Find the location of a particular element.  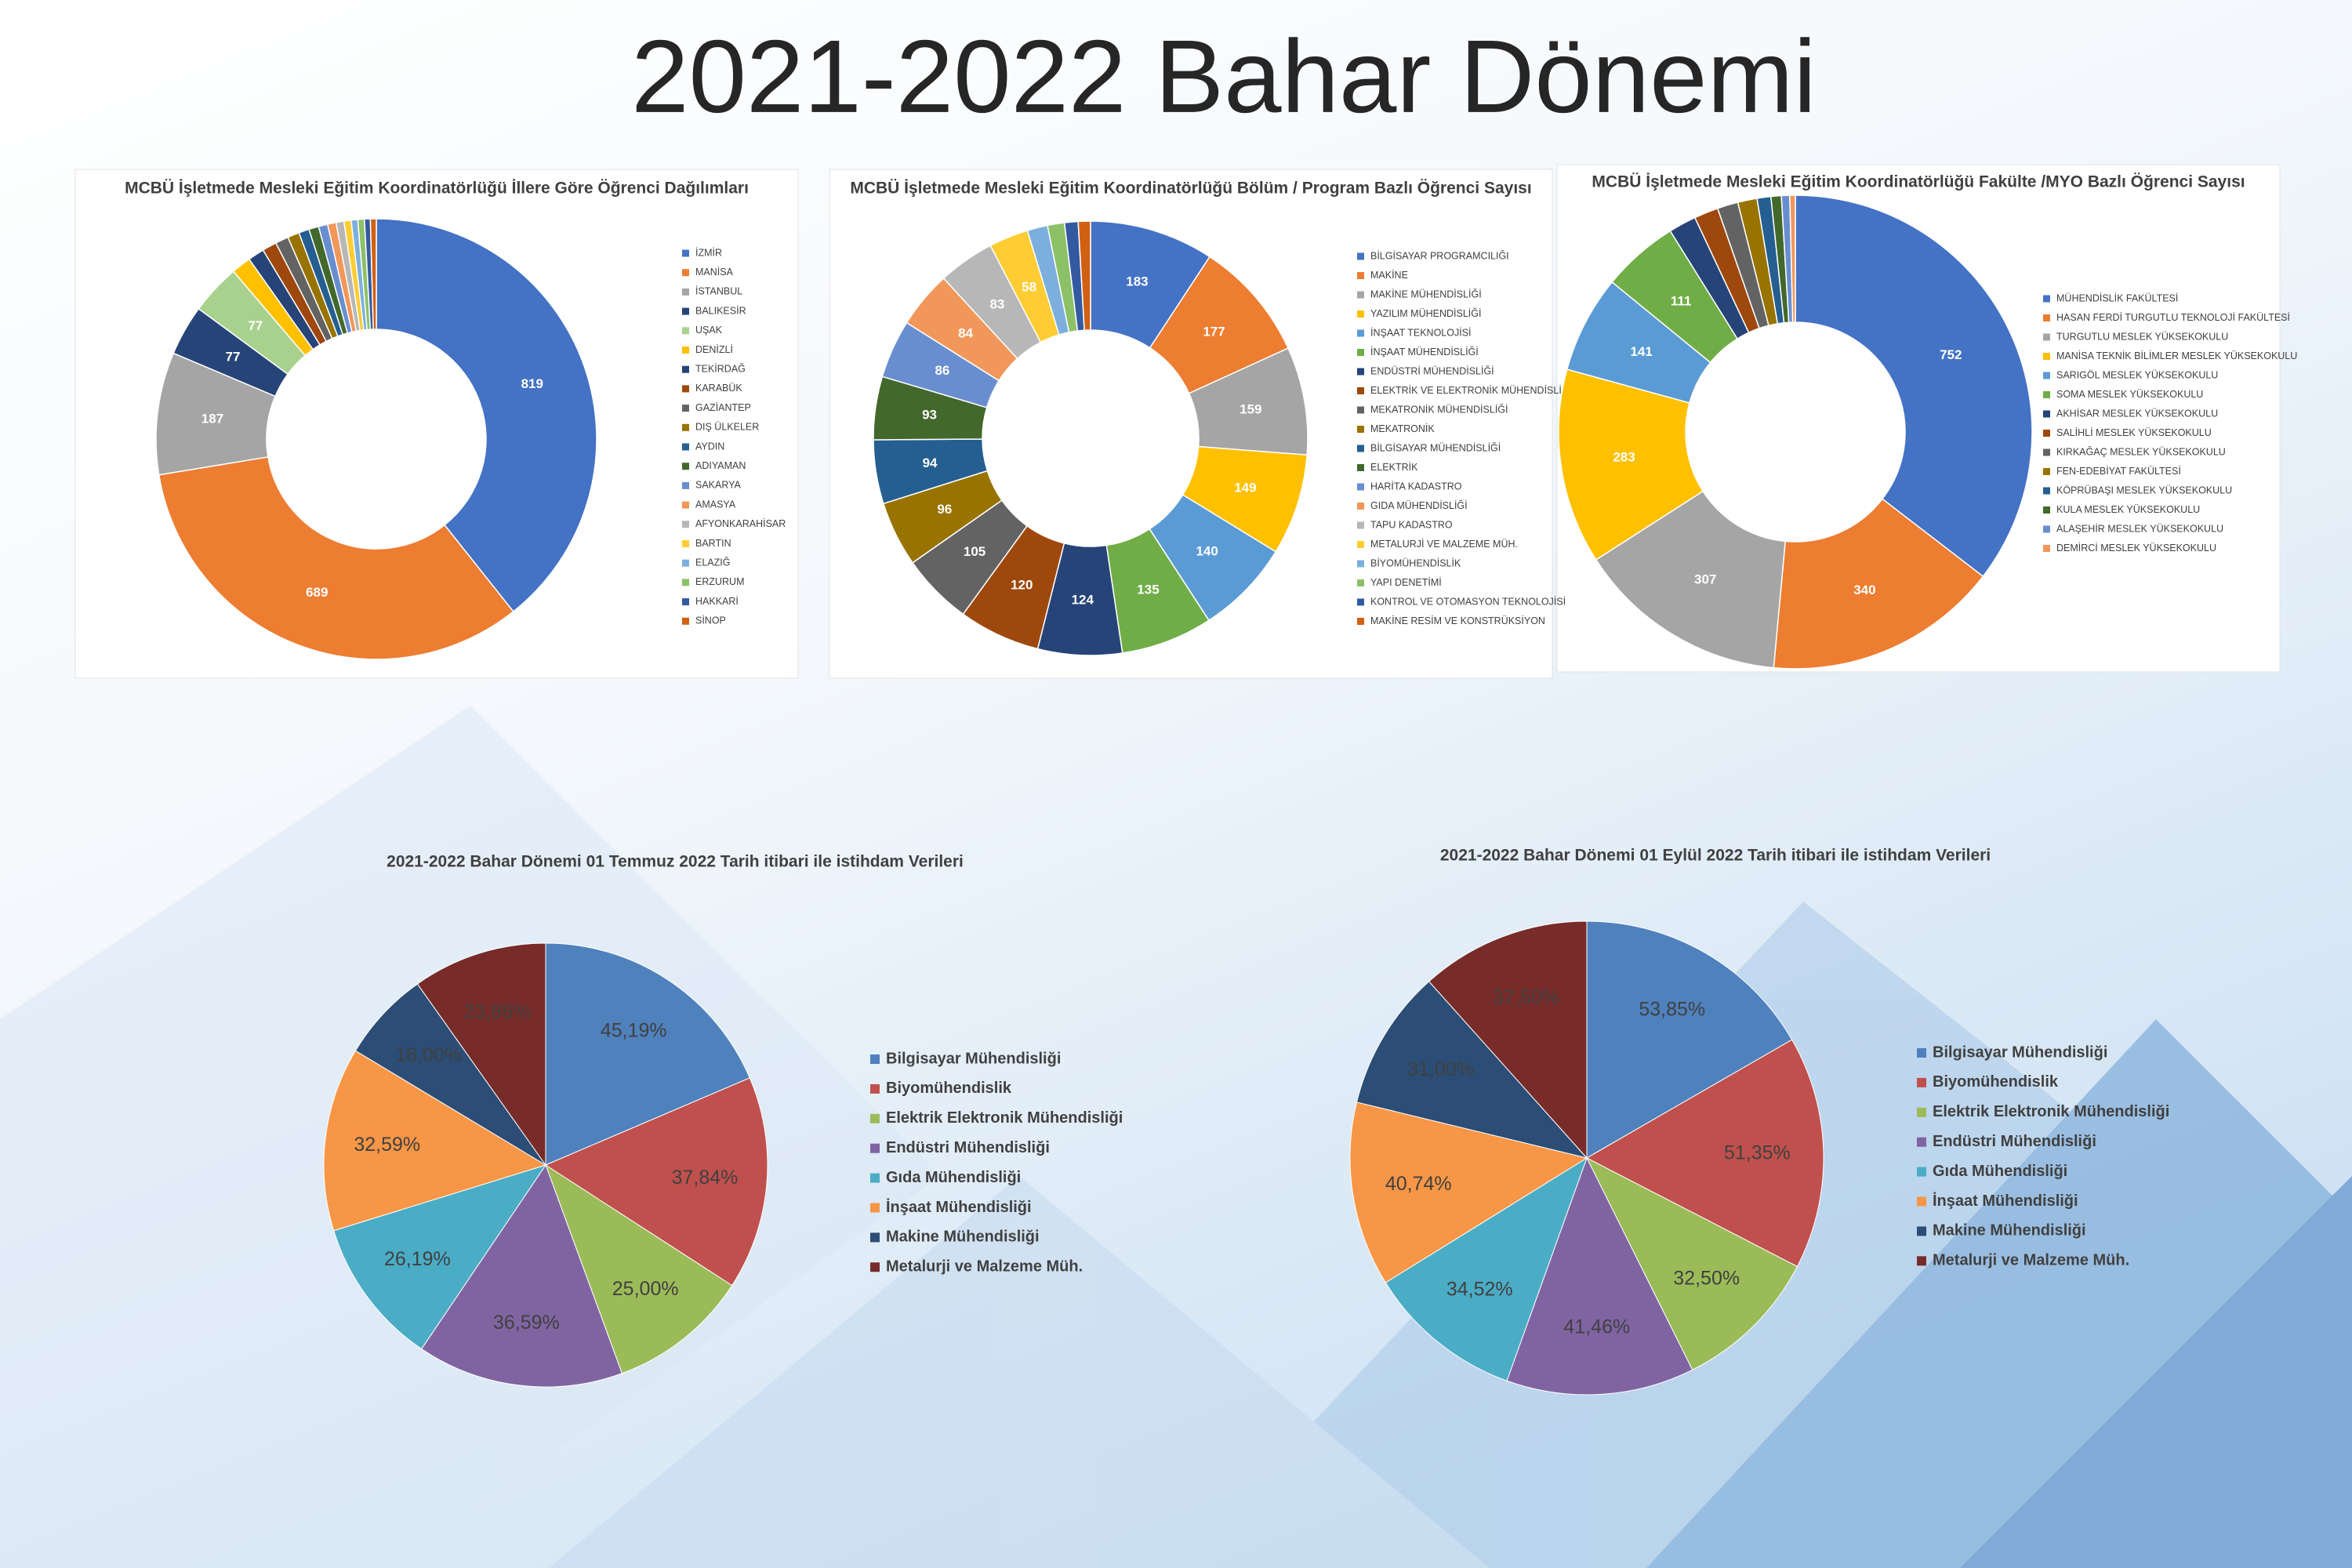

legend-label: MAKİNE MÜHENDİSLİĞİ is located at coordinates (1426, 293).